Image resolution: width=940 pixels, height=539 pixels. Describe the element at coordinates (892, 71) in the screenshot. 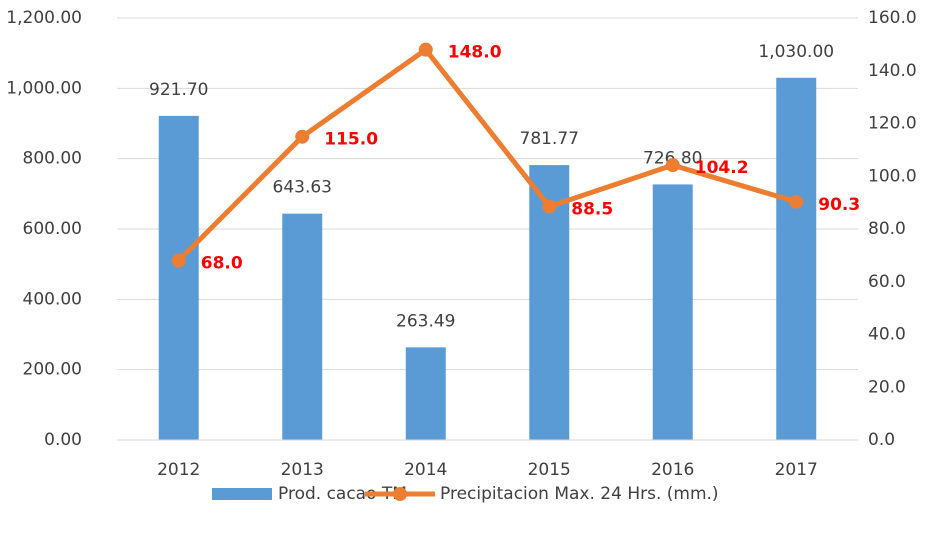

I see `y2-tick-label: 140.0` at that location.